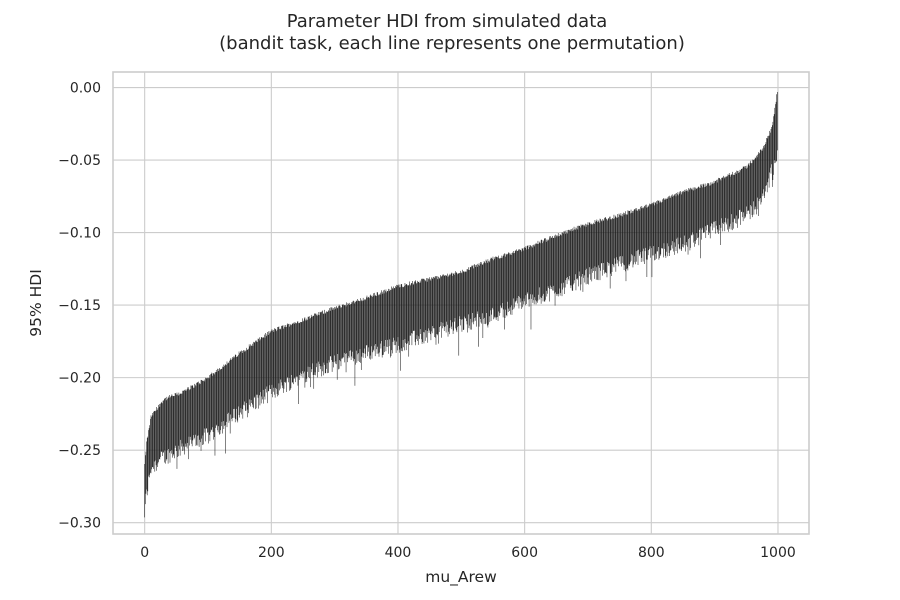  What do you see at coordinates (524, 553) in the screenshot?
I see `x-tick-label: 600` at bounding box center [524, 553].